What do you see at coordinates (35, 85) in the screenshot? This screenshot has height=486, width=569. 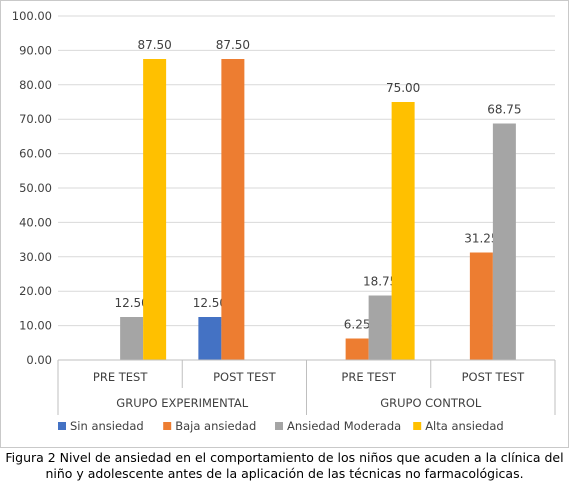 I see `y-tick-label: 80.00` at bounding box center [35, 85].